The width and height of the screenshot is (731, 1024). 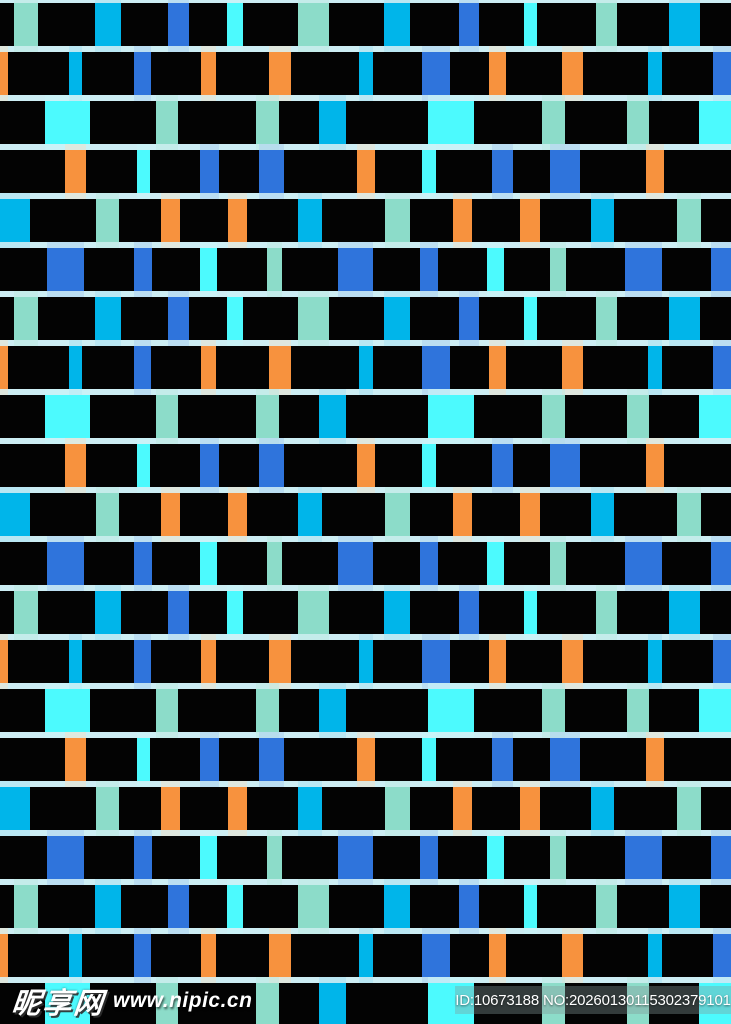 What do you see at coordinates (183, 1000) in the screenshot?
I see `site-url-text: www.nipic.cn` at bounding box center [183, 1000].